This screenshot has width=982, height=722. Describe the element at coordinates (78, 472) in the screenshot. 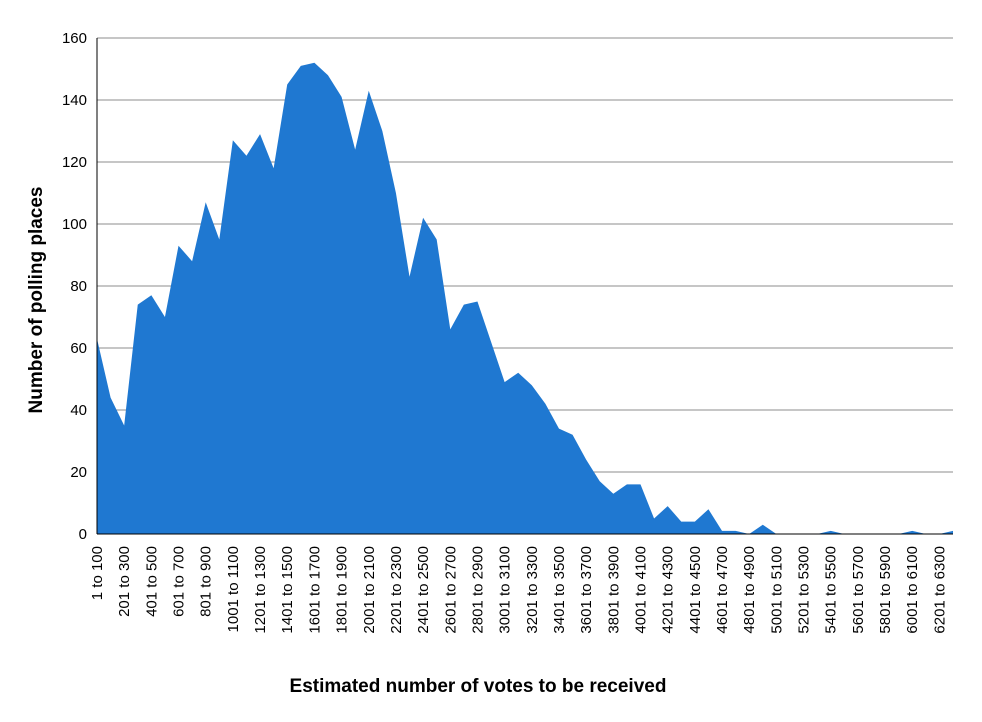

I see `y-tick-label: 20` at that location.